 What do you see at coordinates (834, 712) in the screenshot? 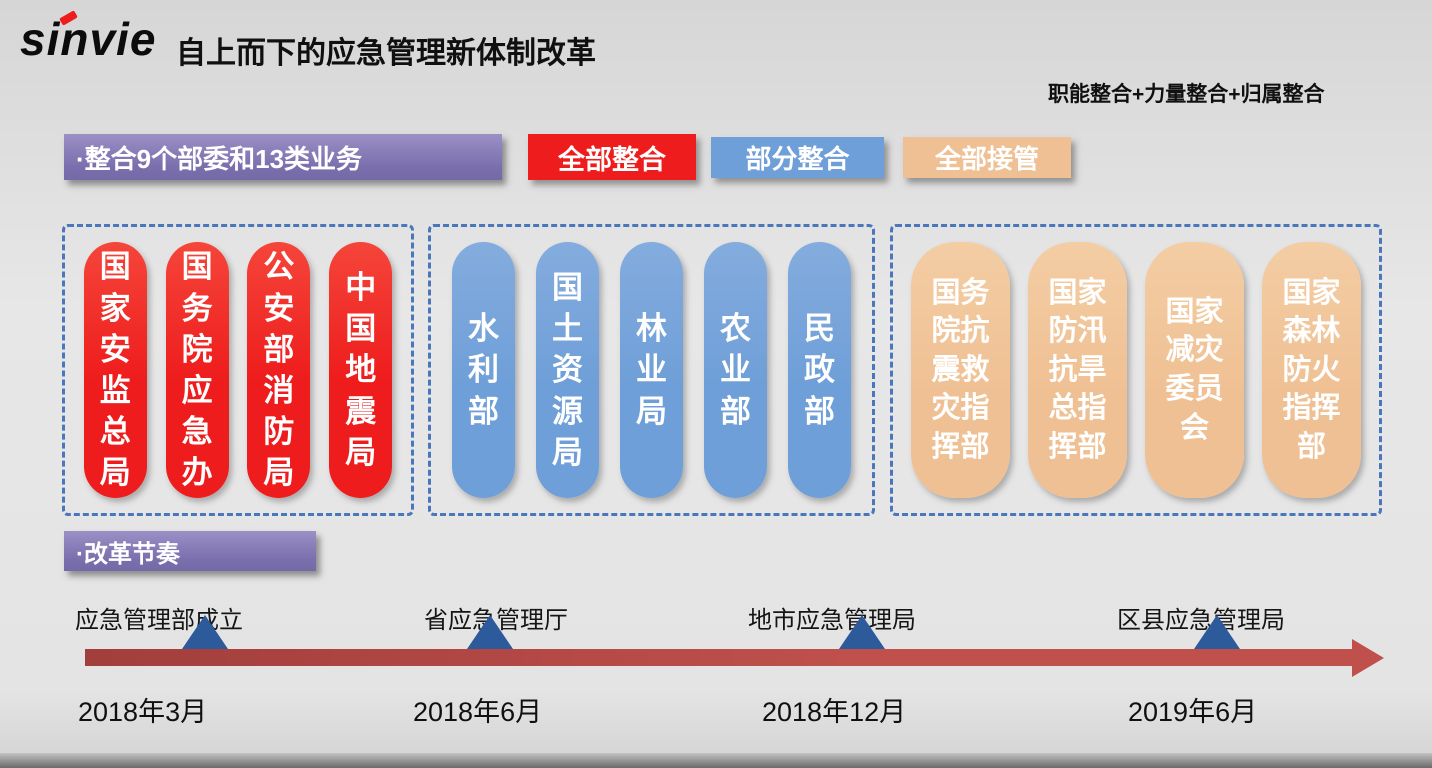
I see `timeline-date: 2018年12月` at bounding box center [834, 712].